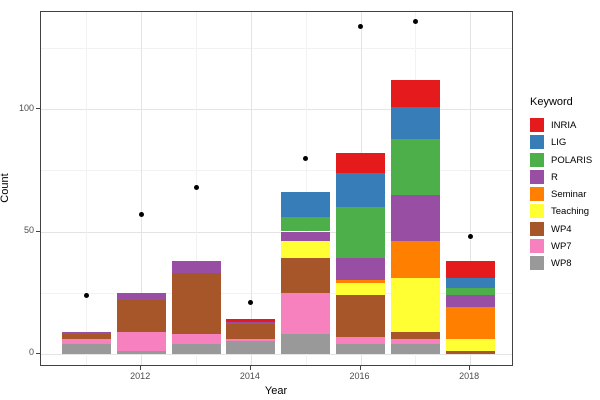 This screenshot has width=600, height=400. Describe the element at coordinates (537, 125) in the screenshot. I see `legend-swatch-inria` at that location.